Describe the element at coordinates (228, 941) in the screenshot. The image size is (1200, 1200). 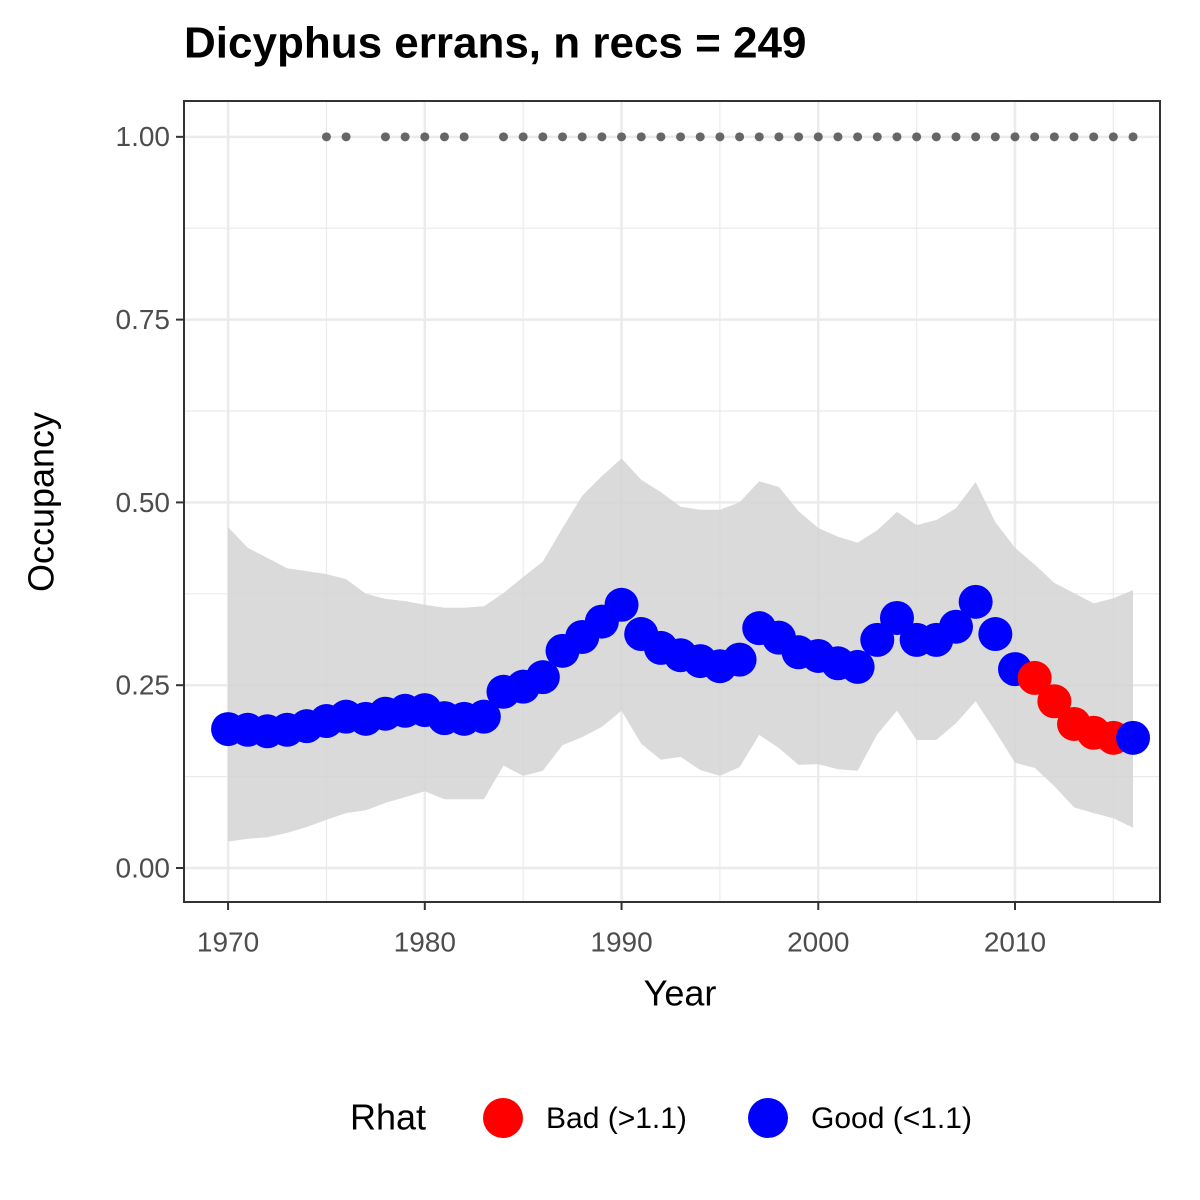
I see `x-tick-label: 1970` at that location.